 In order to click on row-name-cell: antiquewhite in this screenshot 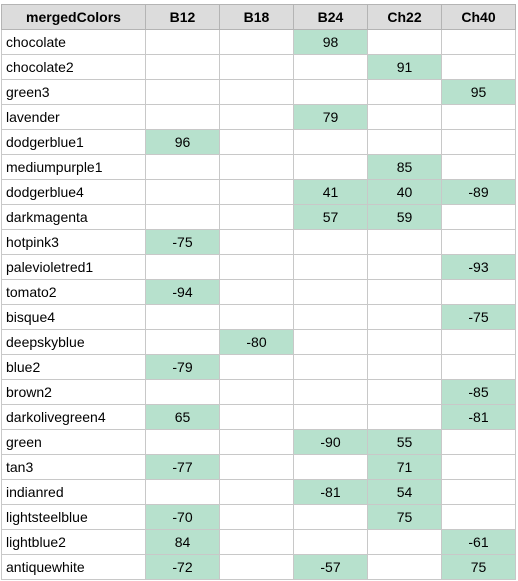, I will do `click(73, 567)`.